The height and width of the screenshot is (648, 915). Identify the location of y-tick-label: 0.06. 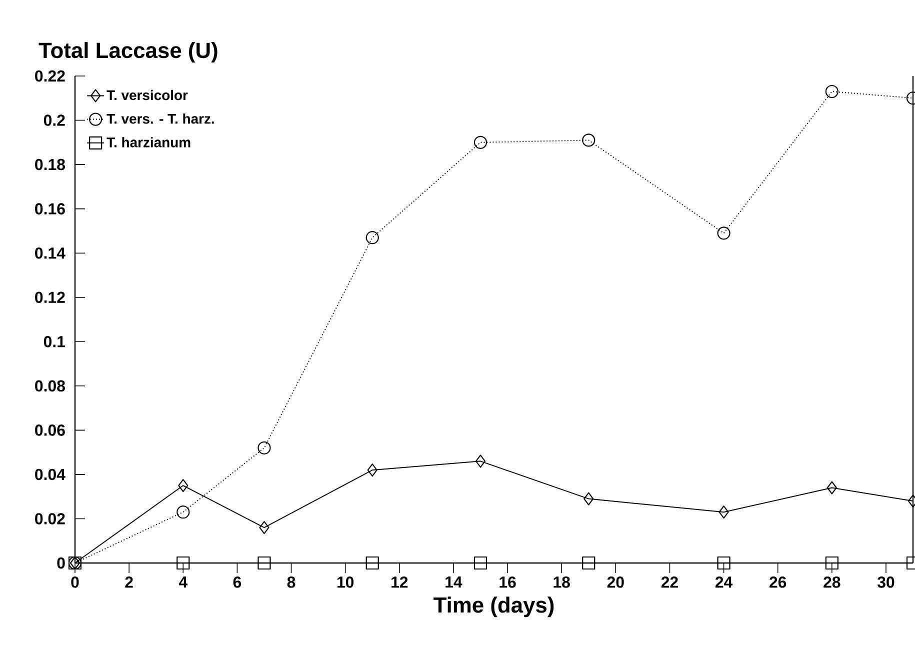
(50, 430).